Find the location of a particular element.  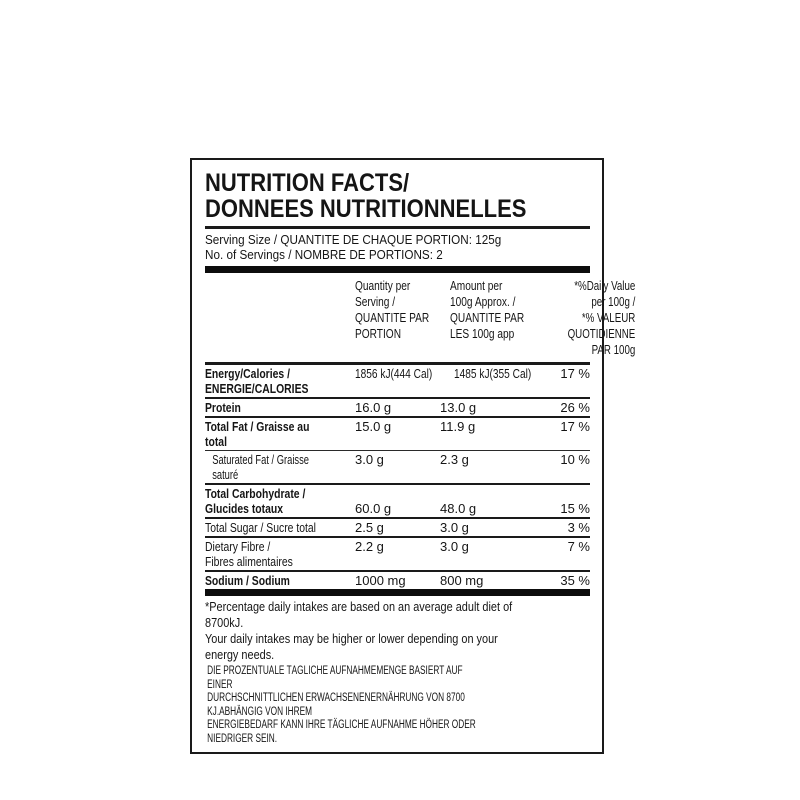

row-qty-per-serving: 2.2 g is located at coordinates (369, 546).